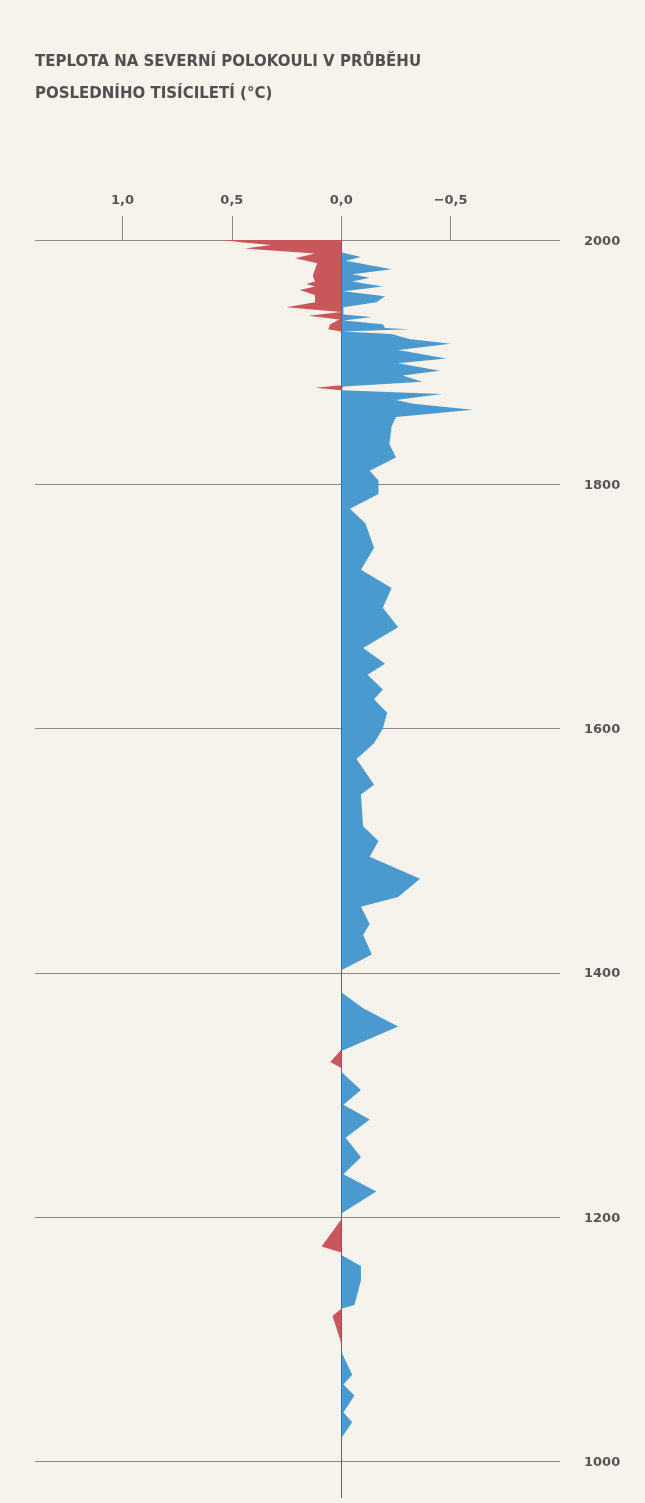 The height and width of the screenshot is (1503, 645). I want to click on x-tick-label: −0,5, so click(450, 199).